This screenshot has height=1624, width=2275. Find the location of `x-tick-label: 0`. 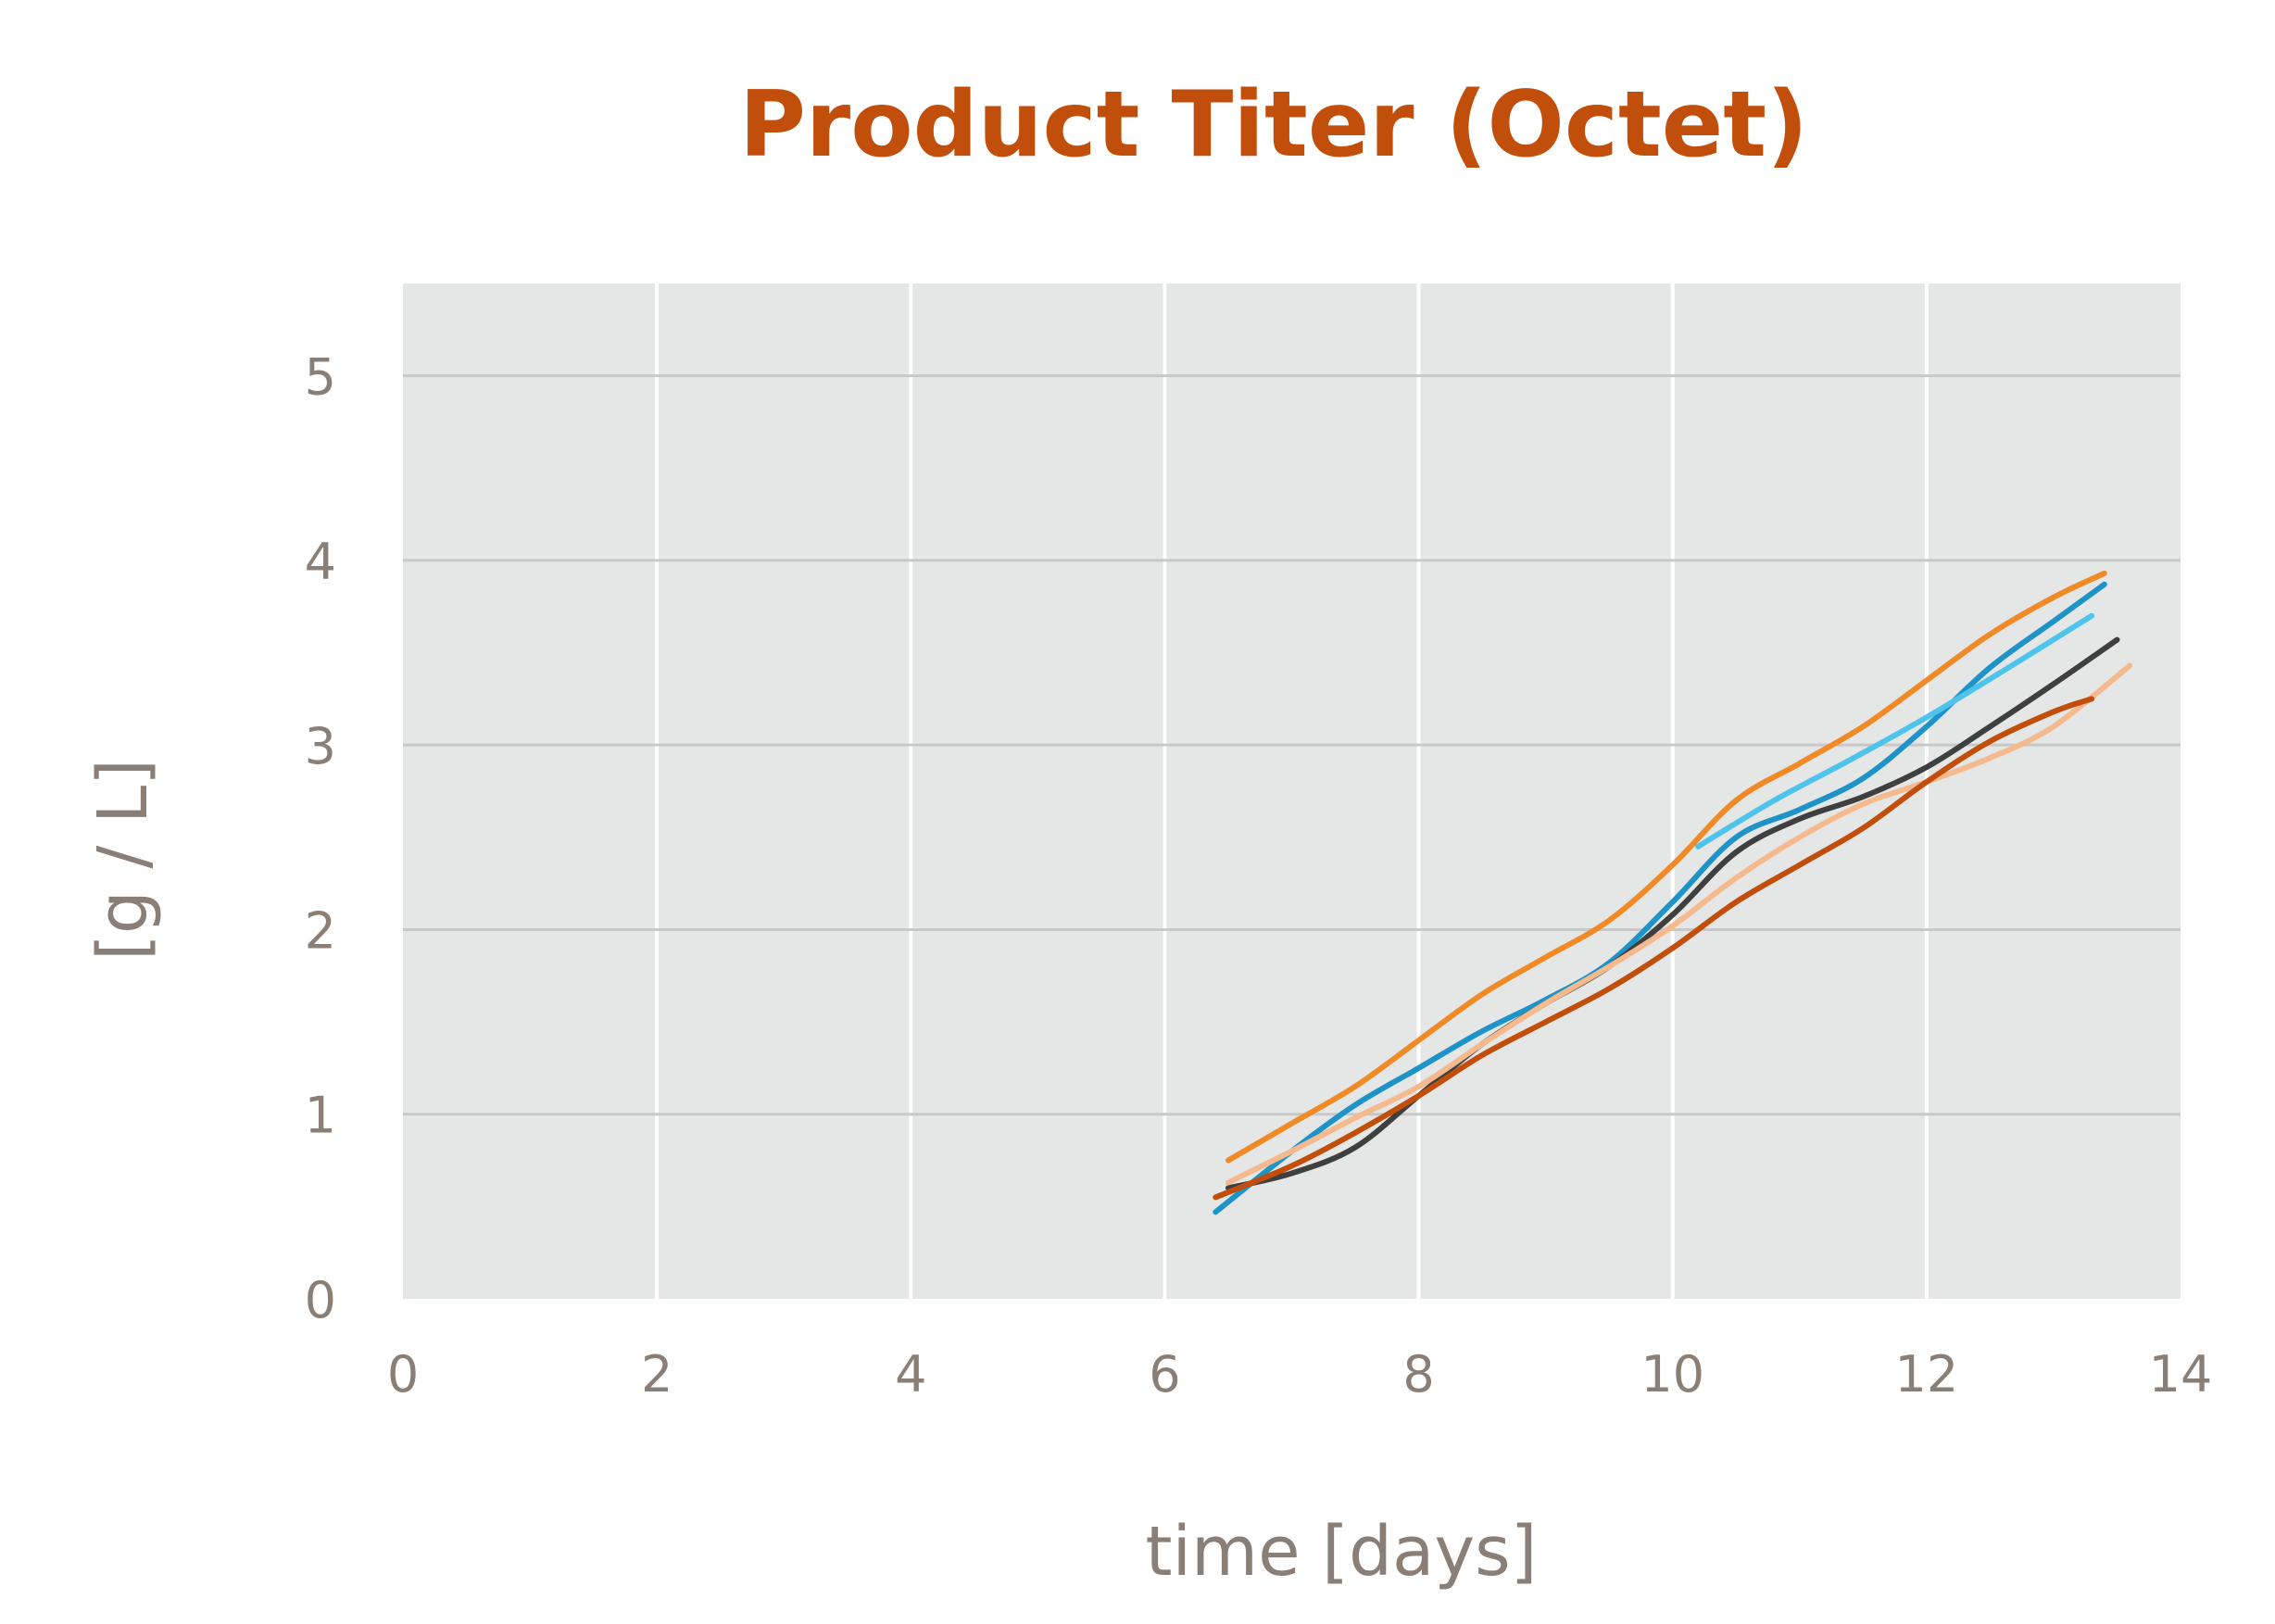

x-tick-label: 0 is located at coordinates (403, 1374).